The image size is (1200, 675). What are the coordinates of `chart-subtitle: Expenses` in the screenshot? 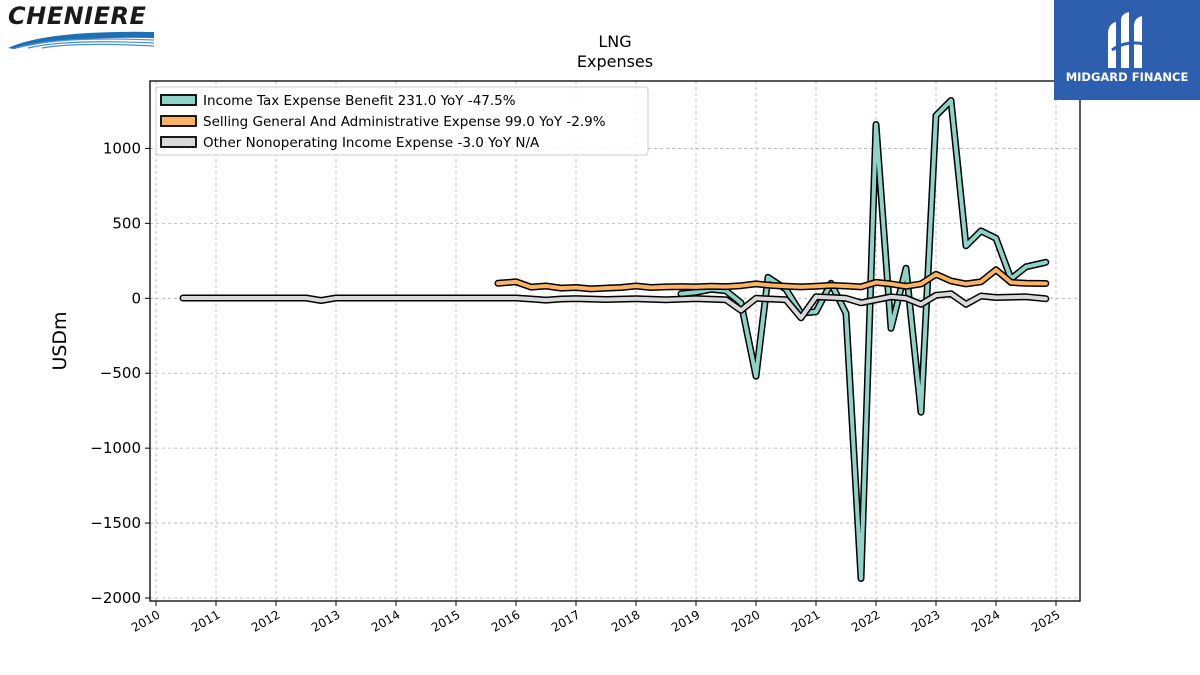 It's located at (615, 61).